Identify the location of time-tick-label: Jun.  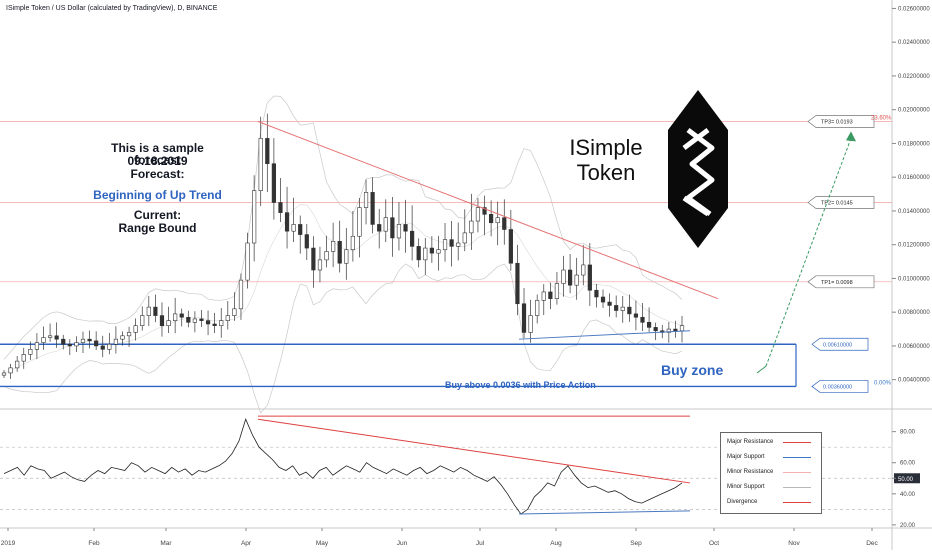
(402, 543).